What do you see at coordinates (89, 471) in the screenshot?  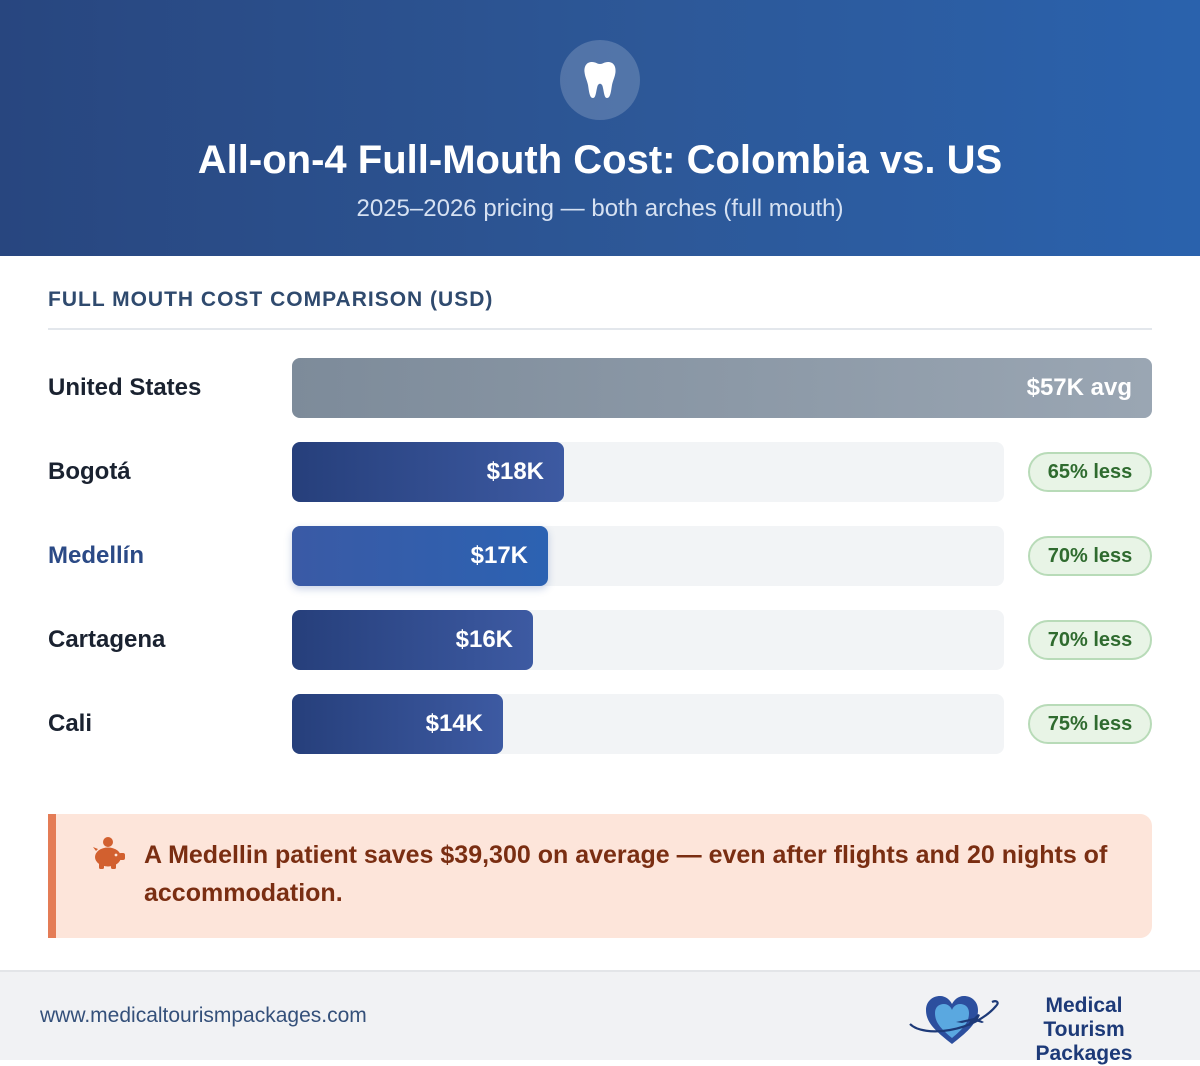 I see `bar-category-label: Bogotá` at bounding box center [89, 471].